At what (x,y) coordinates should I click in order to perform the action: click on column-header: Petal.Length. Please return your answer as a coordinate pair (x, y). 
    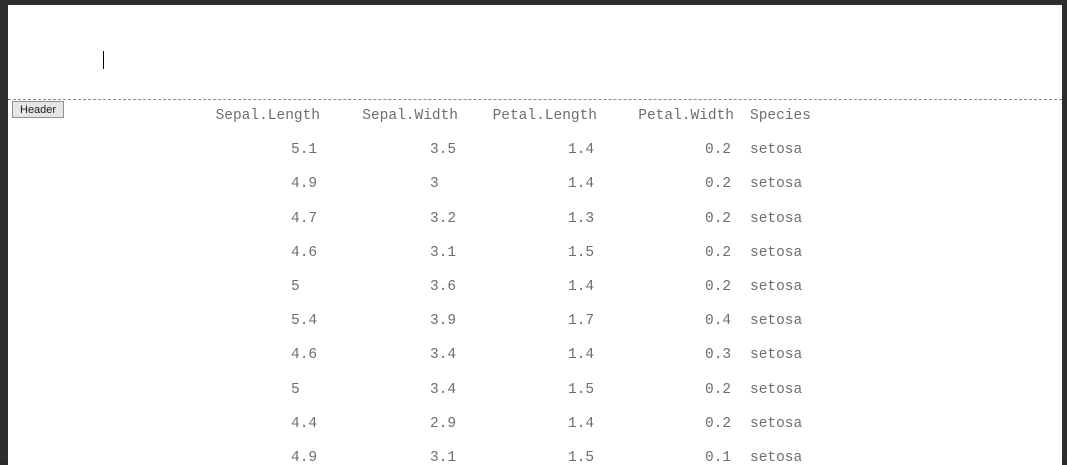
    Looking at the image, I should click on (544, 116).